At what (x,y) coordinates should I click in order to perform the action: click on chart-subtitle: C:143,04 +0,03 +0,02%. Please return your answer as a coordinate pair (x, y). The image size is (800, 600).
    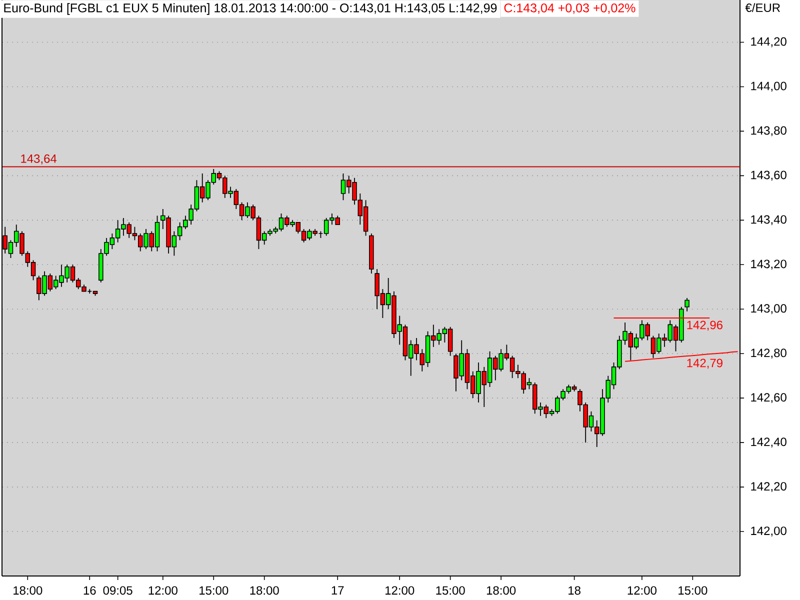
    Looking at the image, I should click on (570, 9).